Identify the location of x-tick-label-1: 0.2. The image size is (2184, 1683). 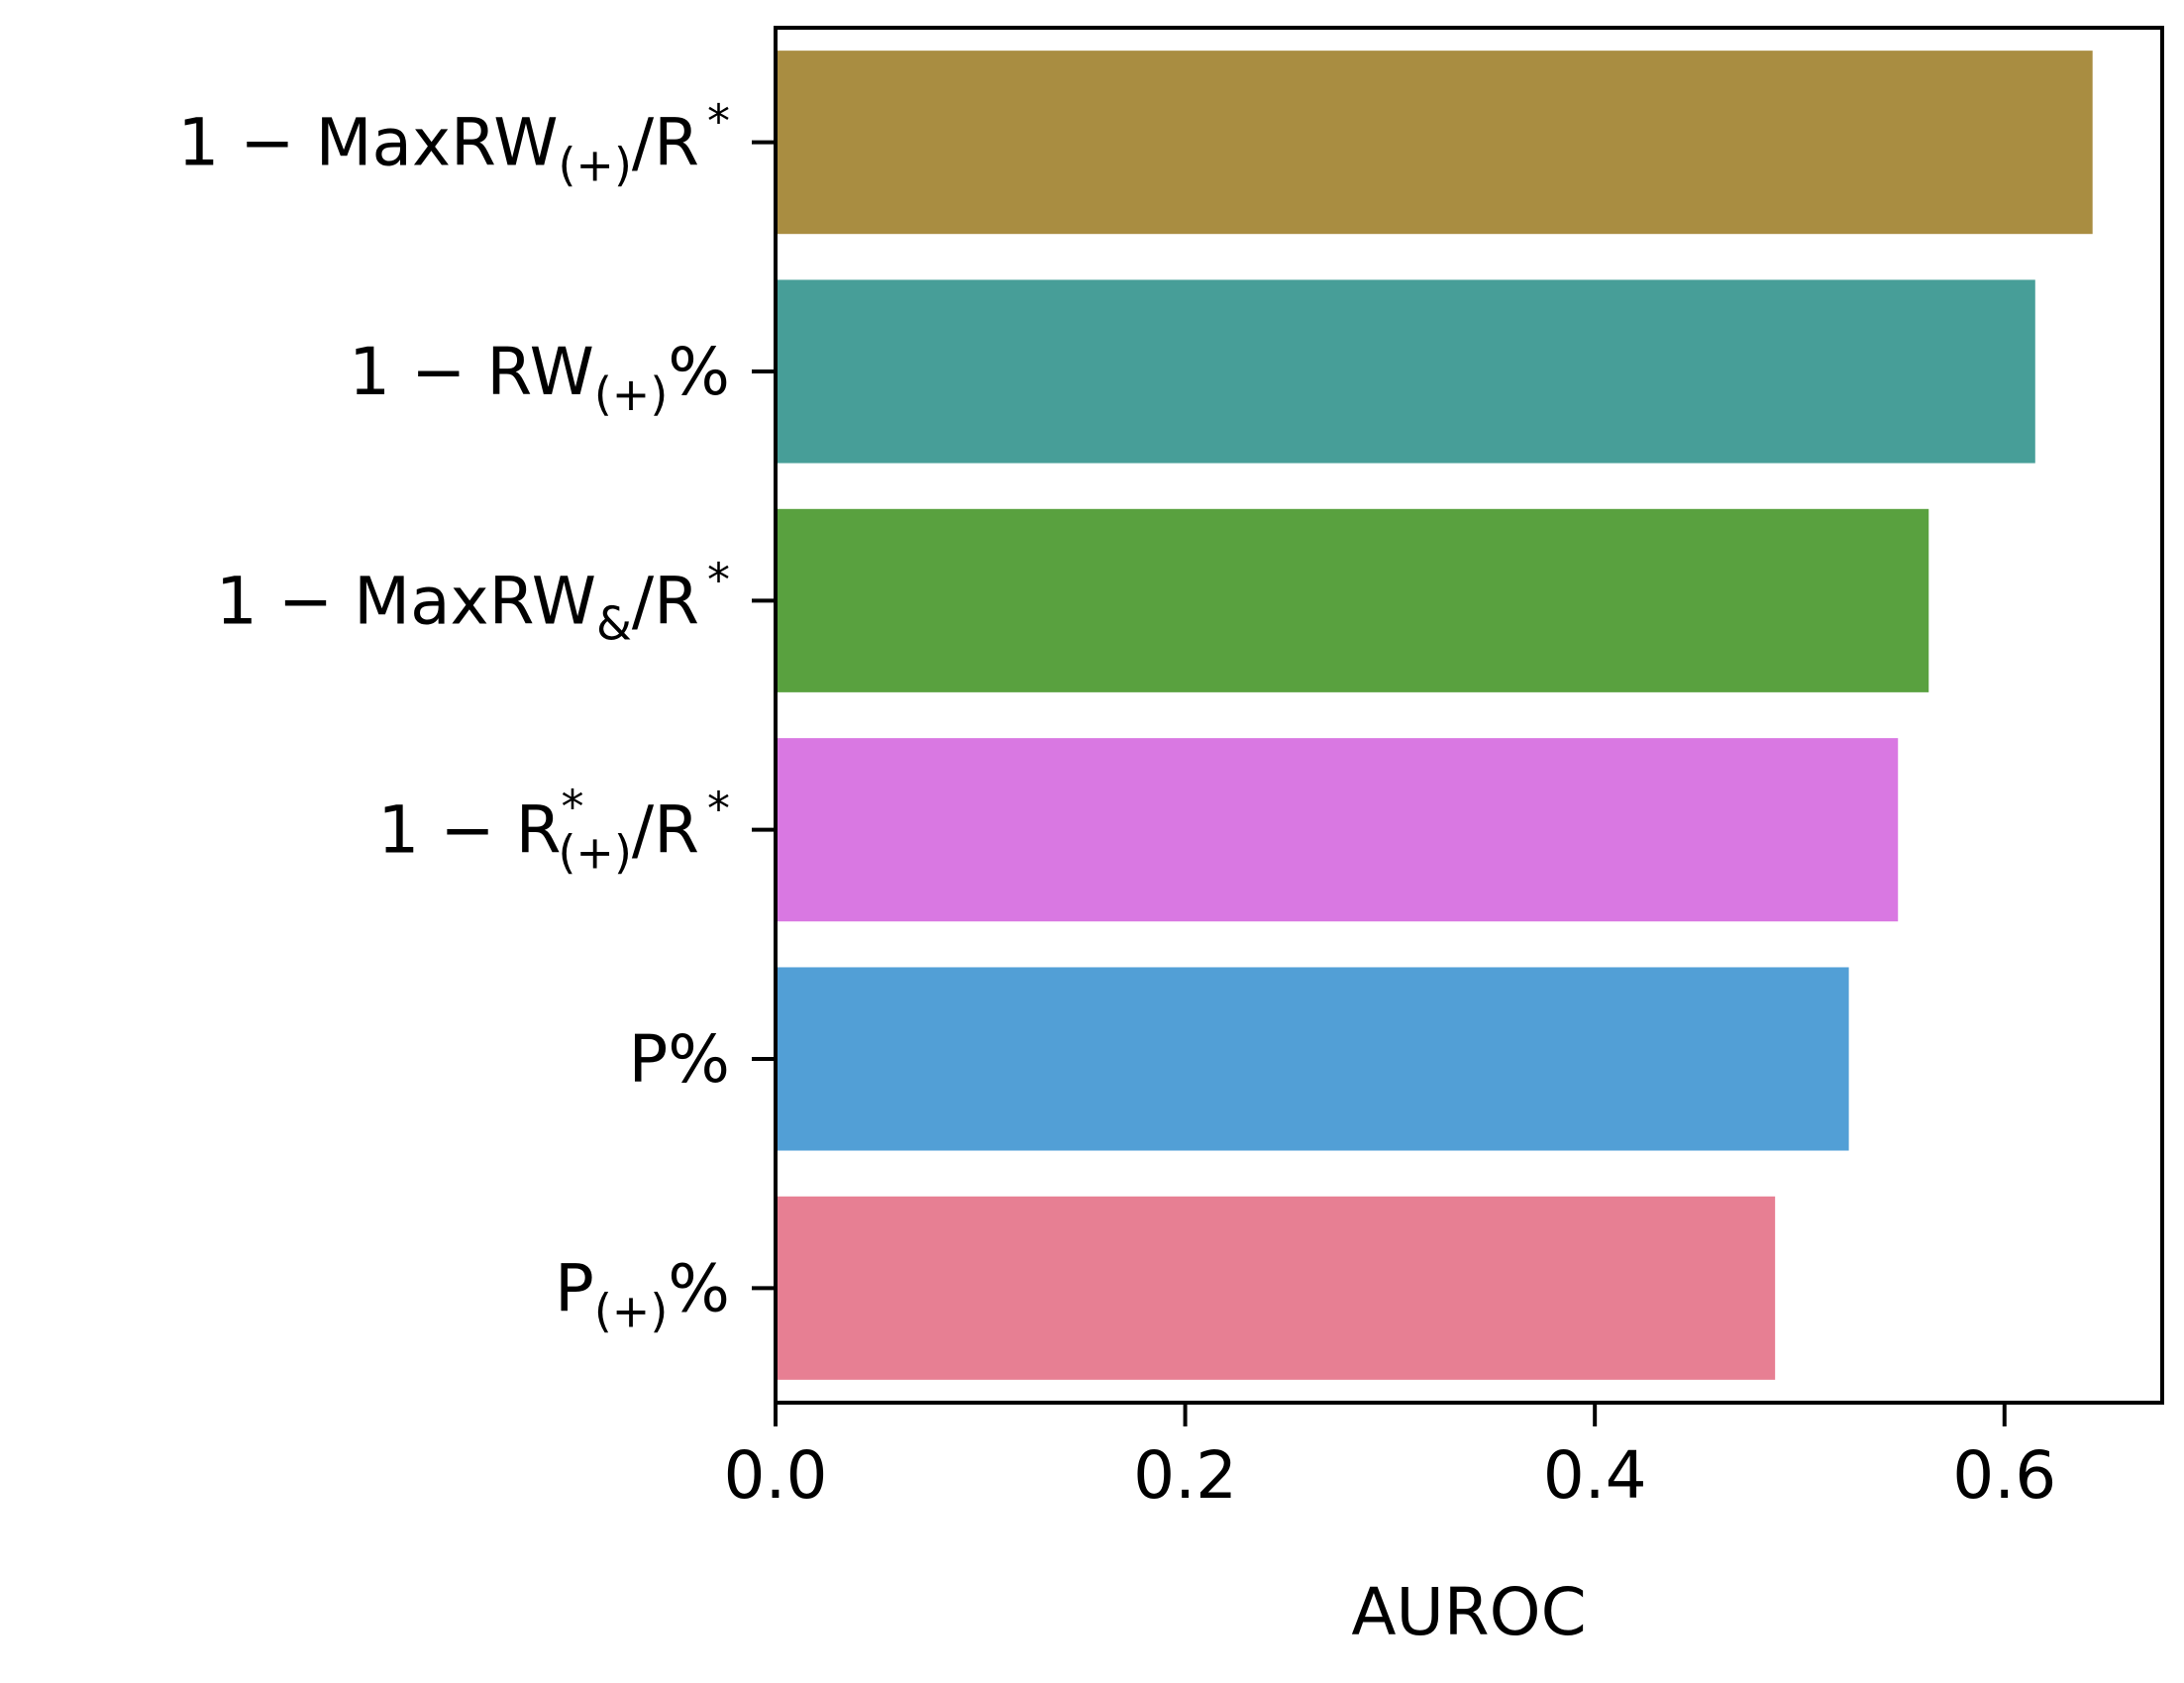
(1185, 1475).